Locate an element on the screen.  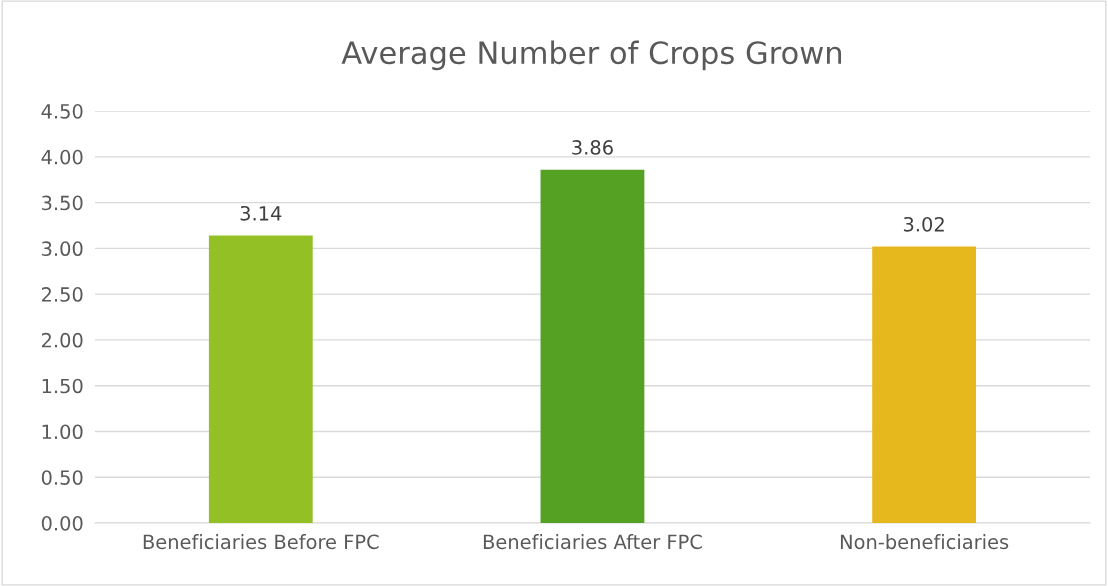
x-tick-label: Non-beneficiaries is located at coordinates (924, 542).